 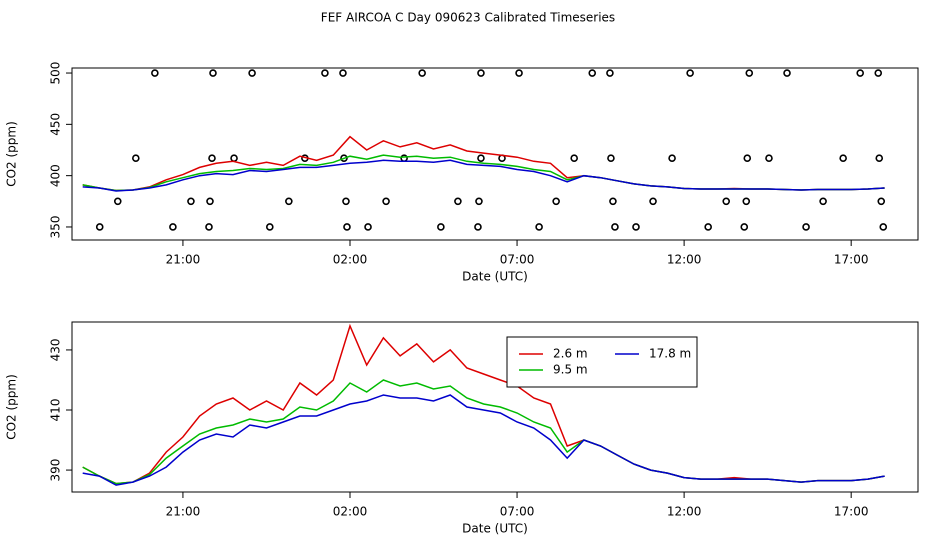 What do you see at coordinates (56, 470) in the screenshot?
I see `y-tick-label: 390` at bounding box center [56, 470].